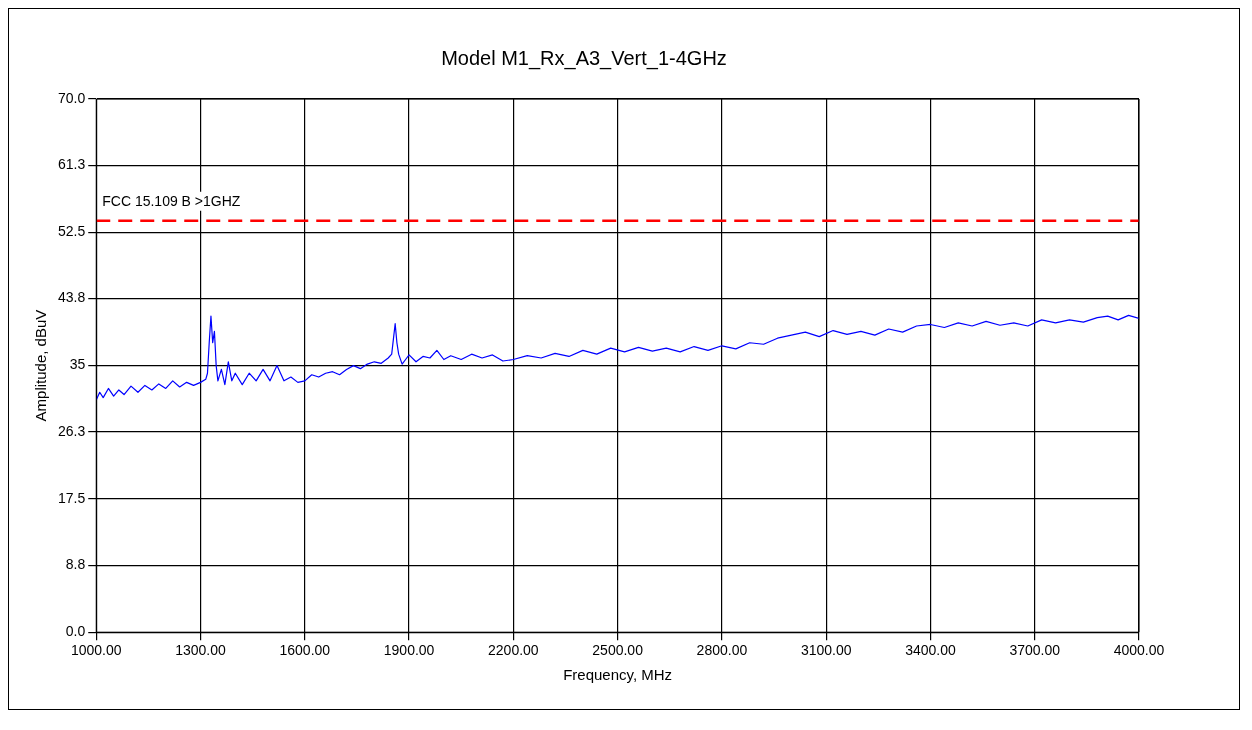  Describe the element at coordinates (96, 650) in the screenshot. I see `x-tick-label: 1000.00` at that location.